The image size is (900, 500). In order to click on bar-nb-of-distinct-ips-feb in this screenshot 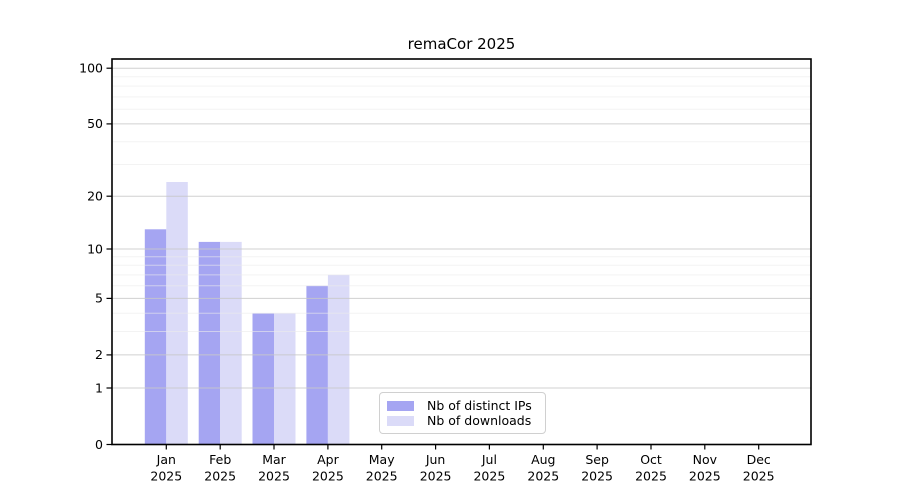, I will do `click(209, 343)`.